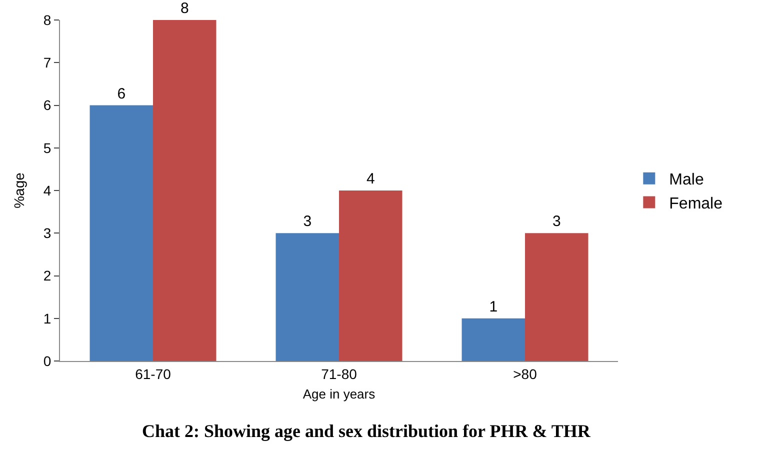 This screenshot has width=758, height=461. Describe the element at coordinates (47, 148) in the screenshot. I see `y-tick-label: 5` at that location.